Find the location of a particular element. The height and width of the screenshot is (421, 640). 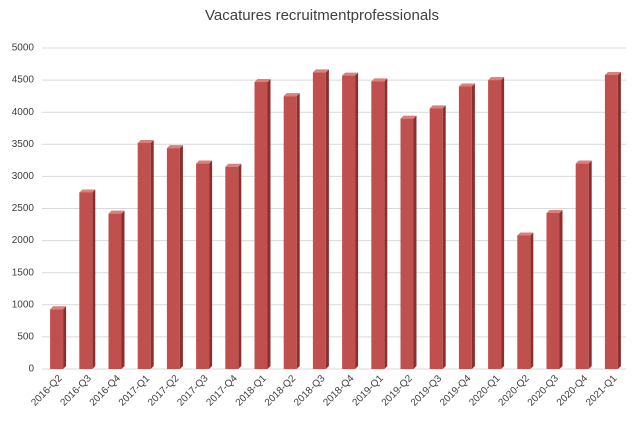

chart-title: Vacatures recruitmentprofessionals is located at coordinates (322, 15).